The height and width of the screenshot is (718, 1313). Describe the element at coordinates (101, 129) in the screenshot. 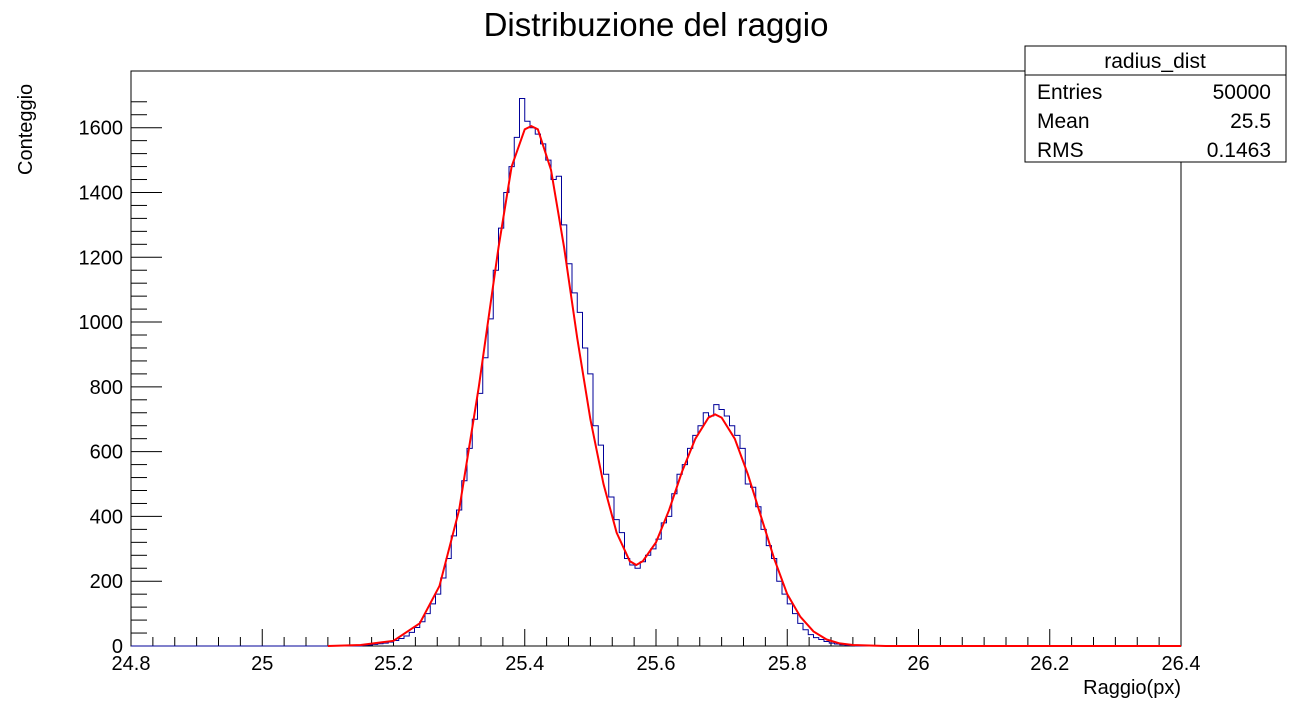

I see `y-tick-label: 1600` at that location.